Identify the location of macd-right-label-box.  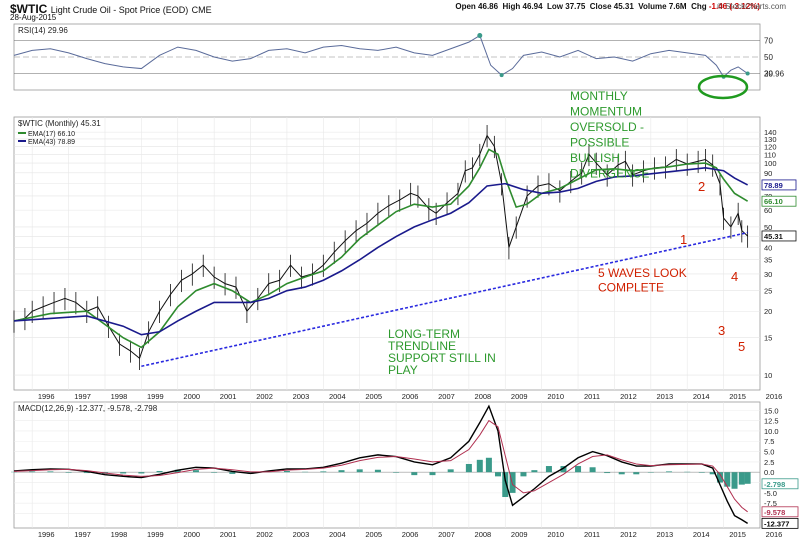
(780, 512).